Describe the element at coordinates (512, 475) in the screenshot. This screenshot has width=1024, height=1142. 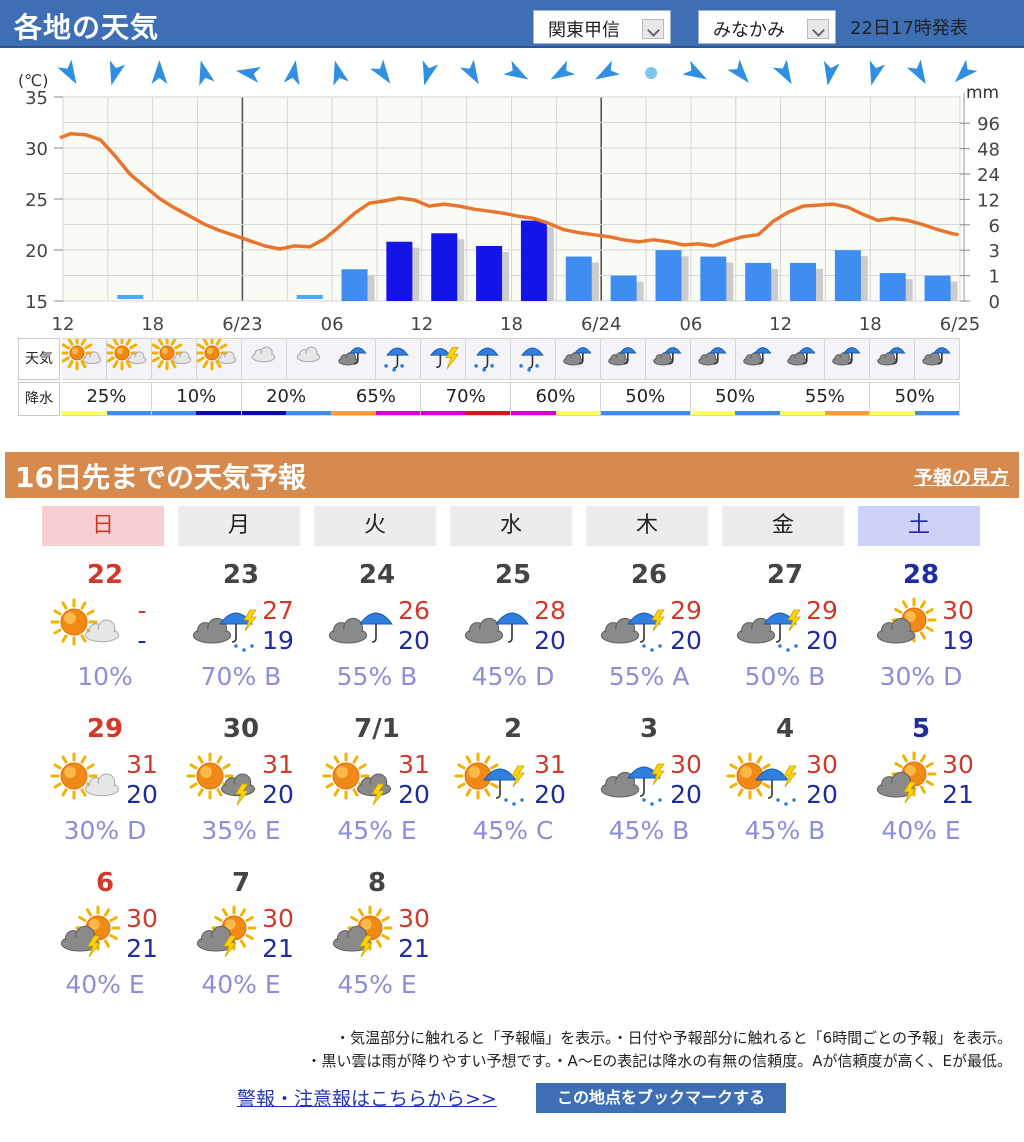
I see `long-range-header: 16日先までの天気予報 予報の見方` at that location.